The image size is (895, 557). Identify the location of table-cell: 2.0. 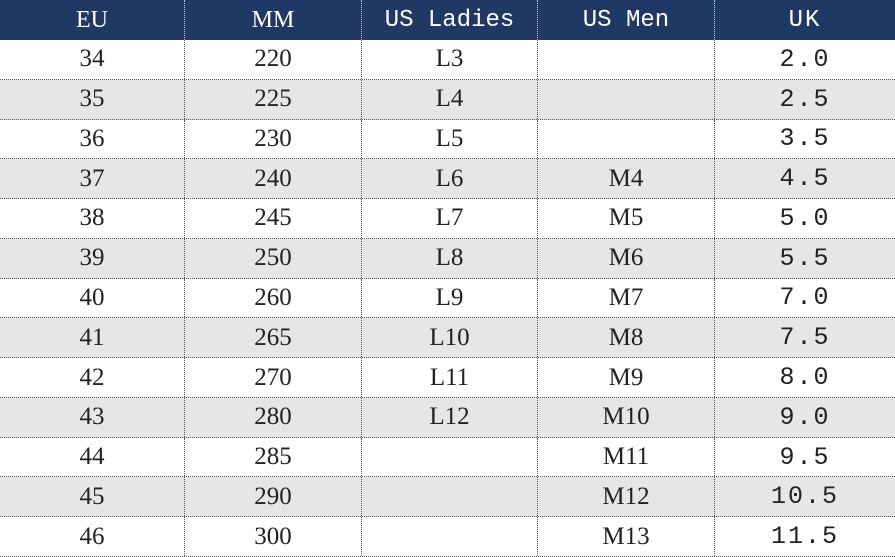
(805, 59).